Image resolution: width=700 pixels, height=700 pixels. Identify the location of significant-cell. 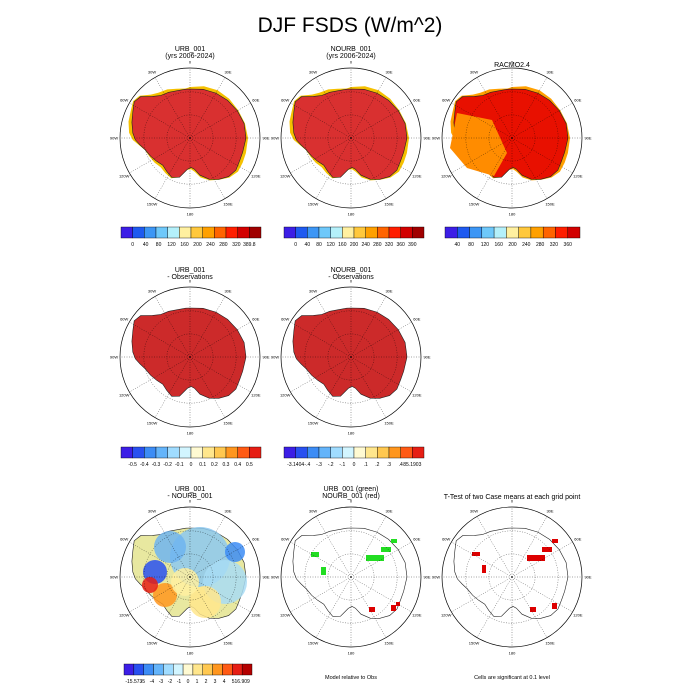
(554, 606).